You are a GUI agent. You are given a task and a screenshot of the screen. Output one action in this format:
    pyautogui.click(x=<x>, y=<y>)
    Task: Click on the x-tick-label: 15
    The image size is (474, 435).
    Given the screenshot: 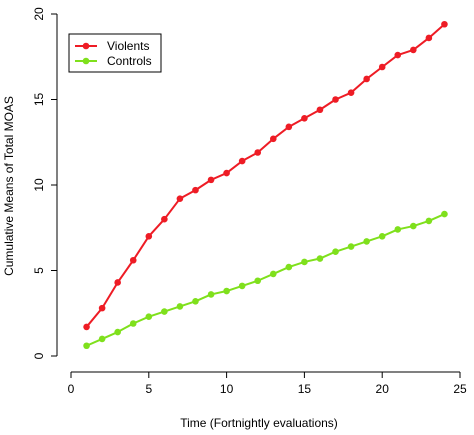 What is the action you would take?
    pyautogui.click(x=305, y=389)
    